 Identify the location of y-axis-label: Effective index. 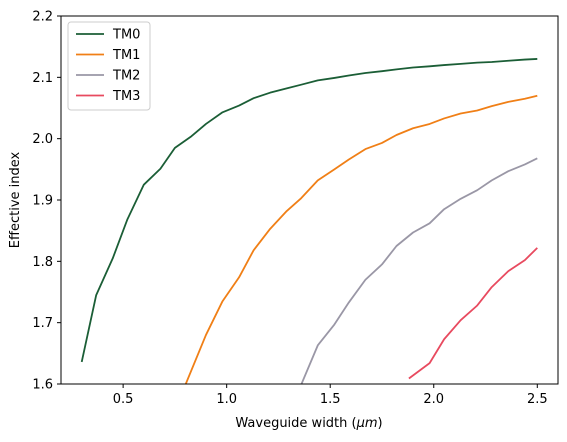
(15, 199).